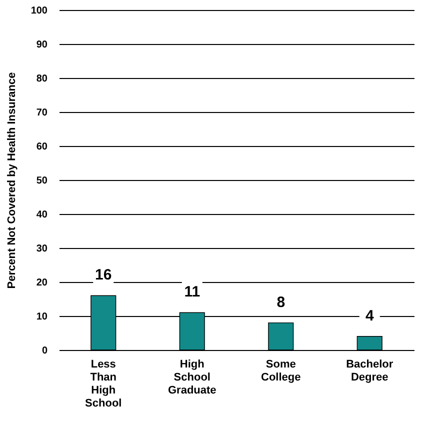 The height and width of the screenshot is (431, 445). What do you see at coordinates (369, 315) in the screenshot?
I see `data-label: 4` at bounding box center [369, 315].